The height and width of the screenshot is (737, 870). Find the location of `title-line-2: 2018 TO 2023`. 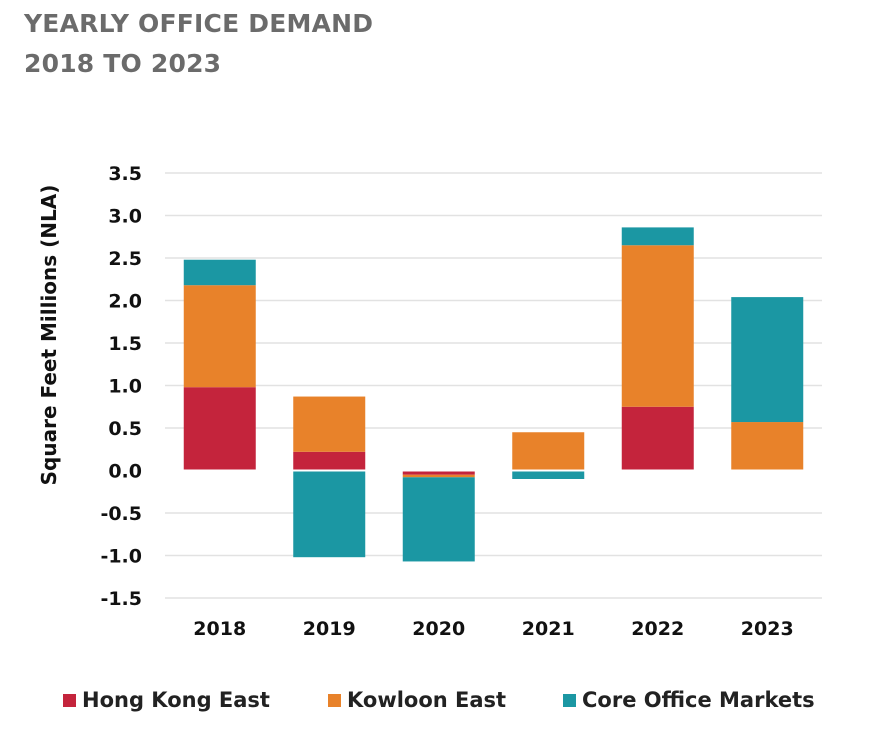

title-line-2: 2018 TO 2023 is located at coordinates (123, 63).